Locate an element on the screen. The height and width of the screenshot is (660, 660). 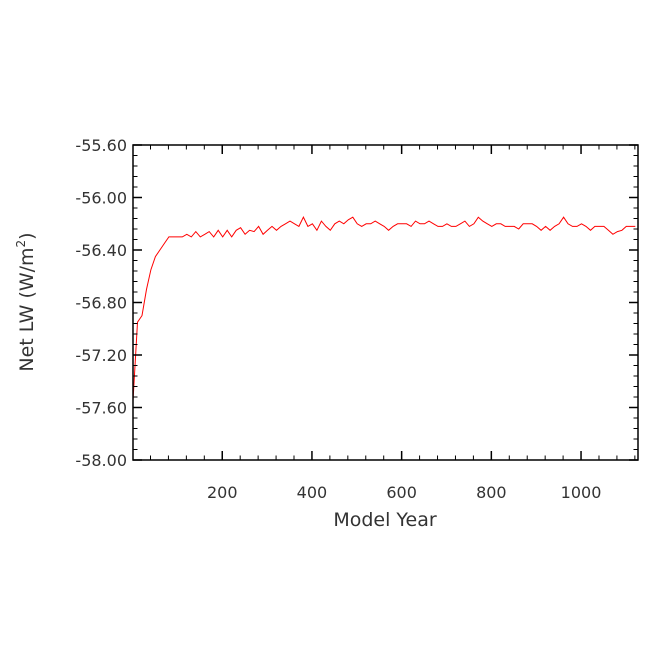
x-tick-label: 800 is located at coordinates (491, 492).